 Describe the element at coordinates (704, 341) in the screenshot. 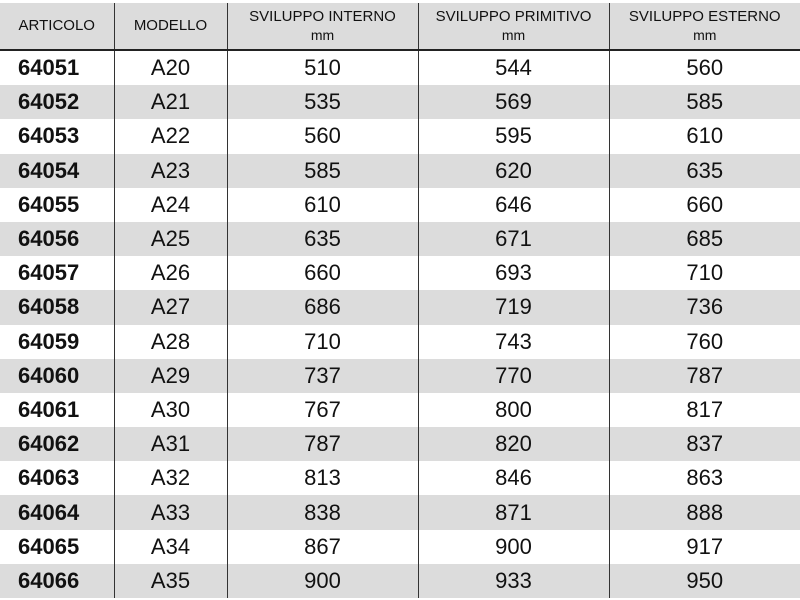

I see `sviluppo-esterno-cell: 760` at that location.